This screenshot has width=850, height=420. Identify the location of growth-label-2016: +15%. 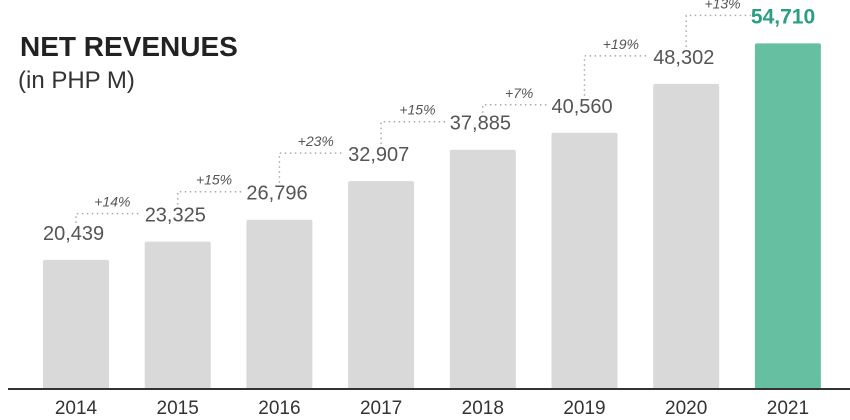
(214, 180).